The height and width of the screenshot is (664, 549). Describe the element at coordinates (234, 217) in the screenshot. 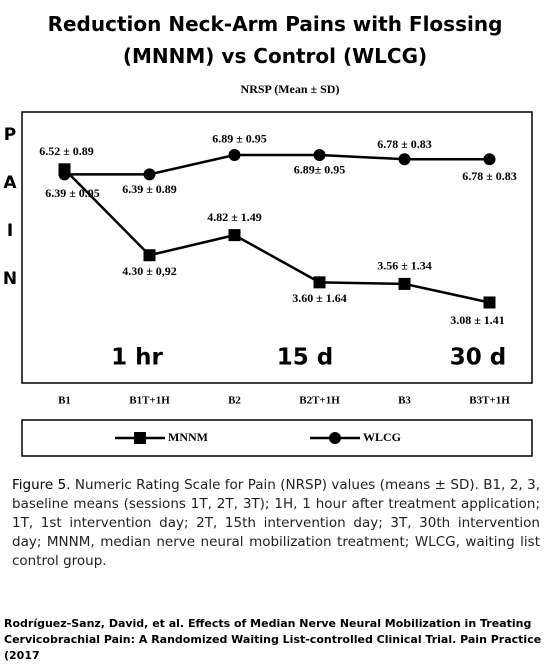

I see `data-label: 4.82 ± 1.49` at that location.